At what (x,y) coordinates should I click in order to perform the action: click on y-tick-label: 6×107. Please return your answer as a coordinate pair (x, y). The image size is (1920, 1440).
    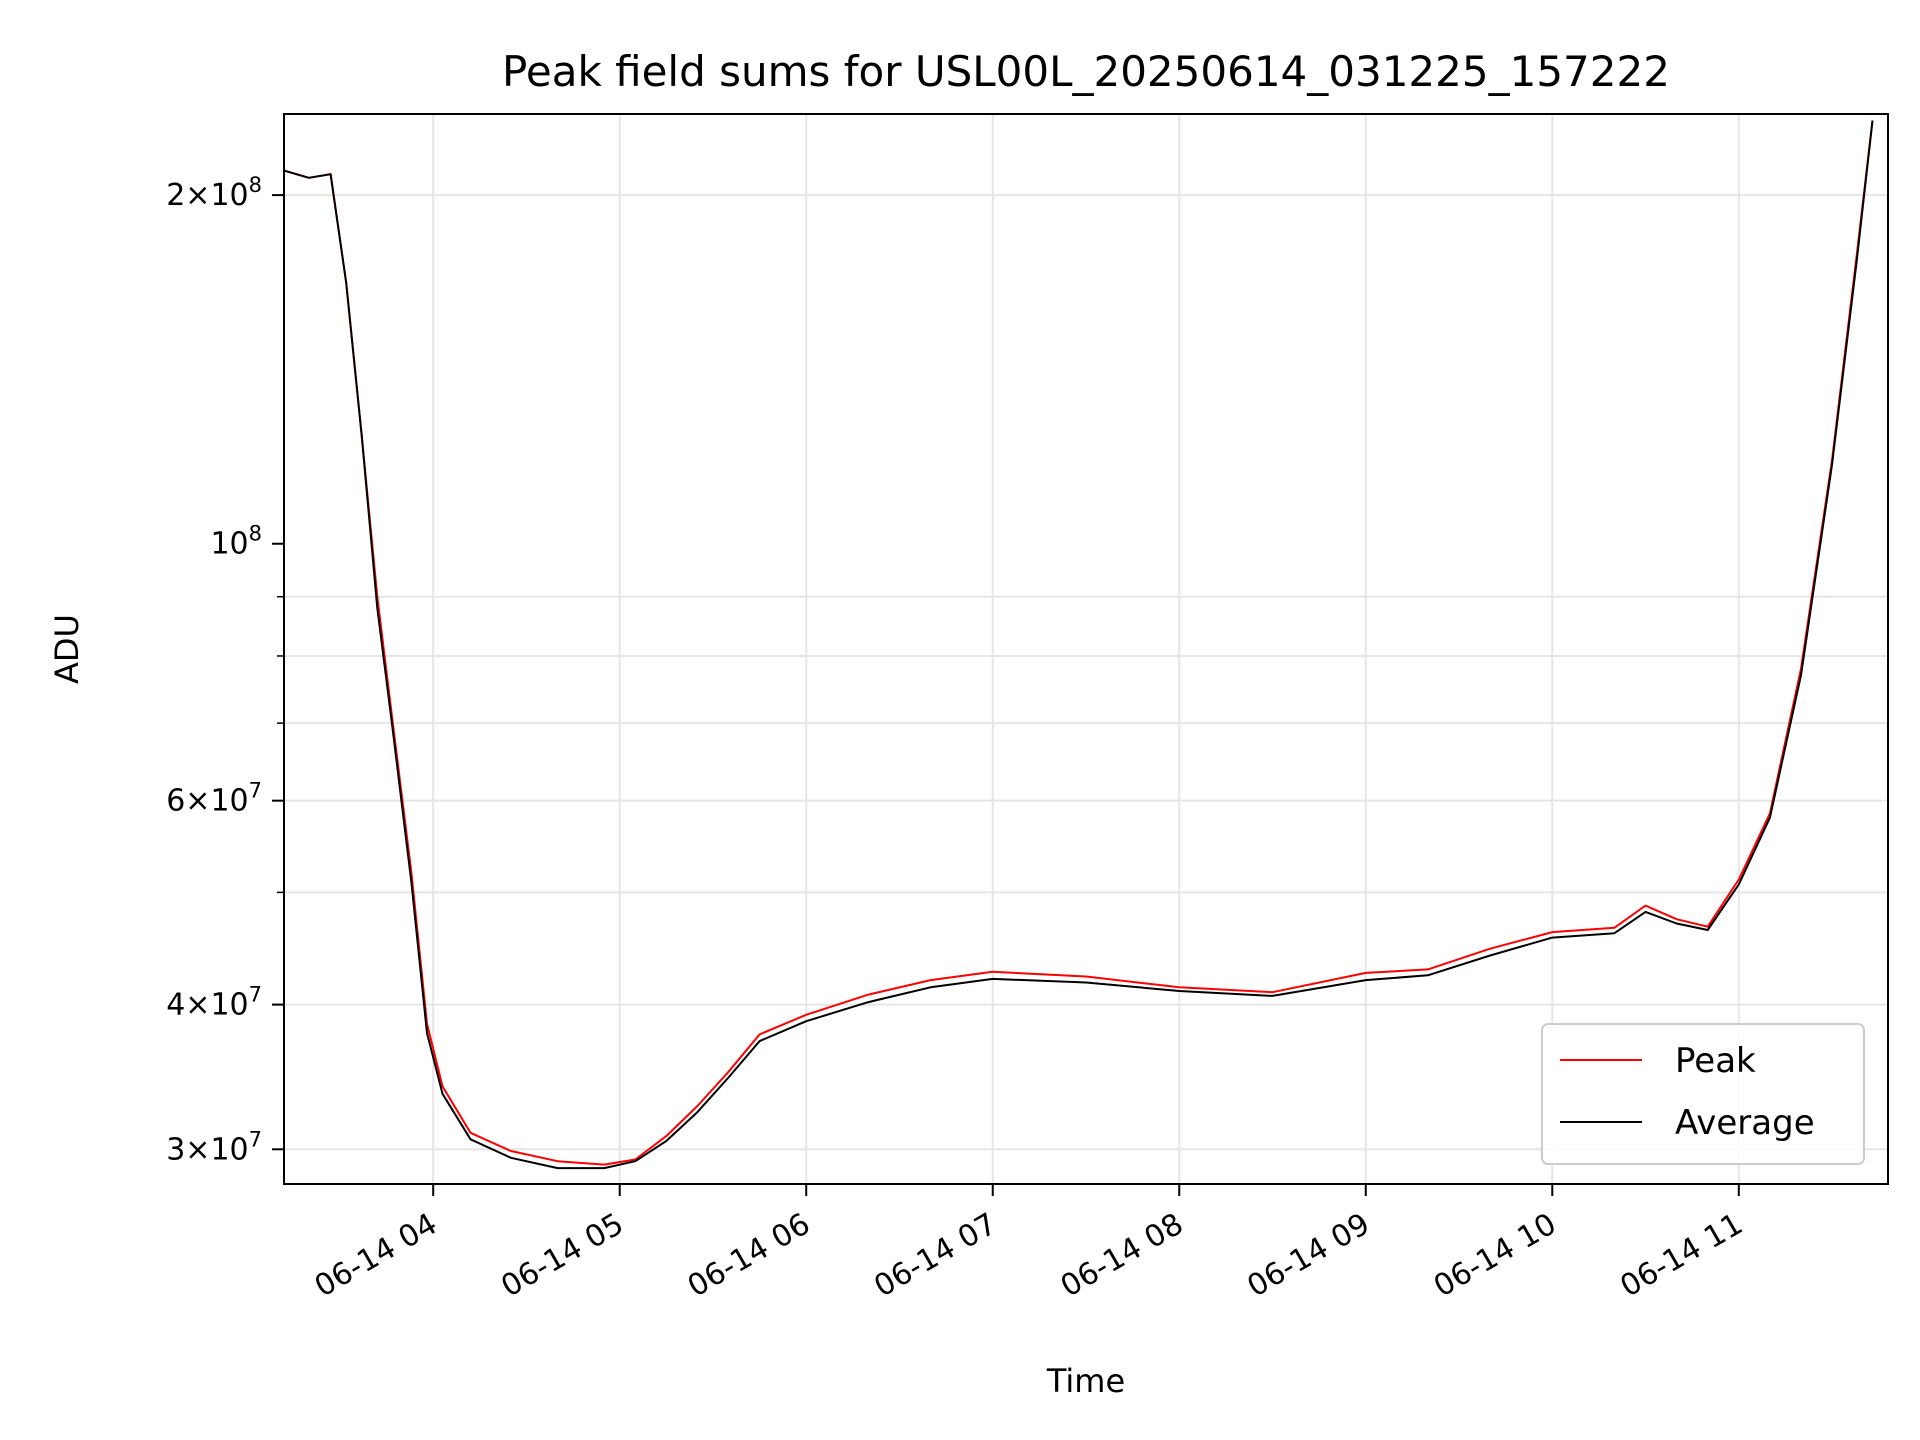
    Looking at the image, I should click on (214, 799).